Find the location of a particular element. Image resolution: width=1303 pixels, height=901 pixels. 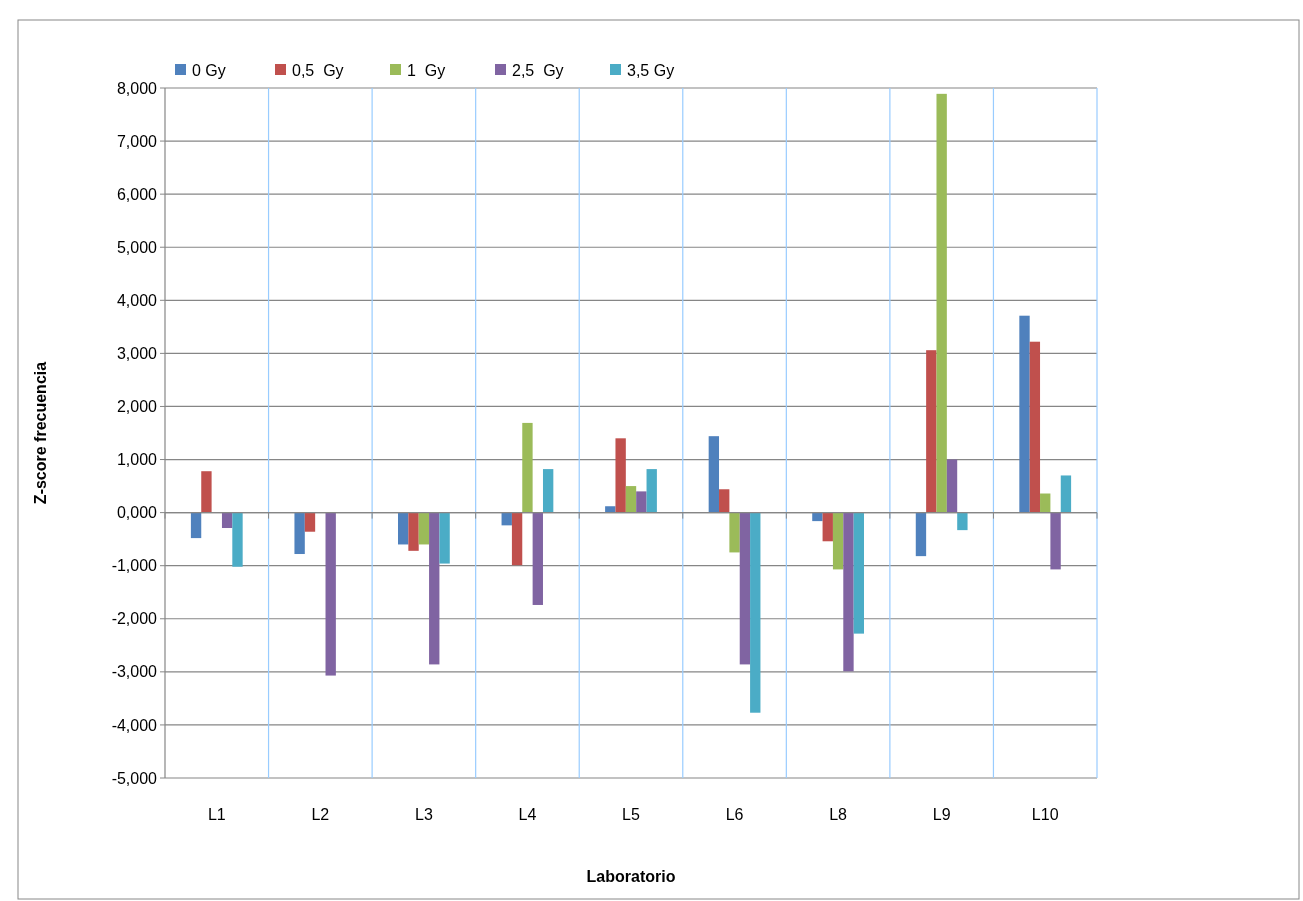

legend-label: 3,5 Gy is located at coordinates (651, 70).